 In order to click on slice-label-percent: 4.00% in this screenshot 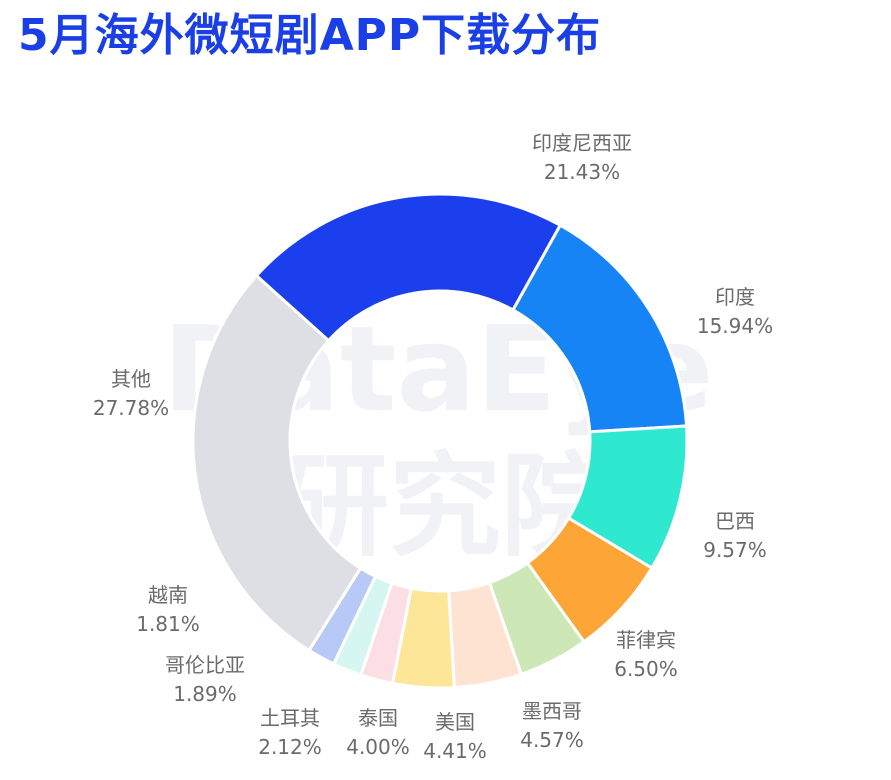, I will do `click(378, 747)`.